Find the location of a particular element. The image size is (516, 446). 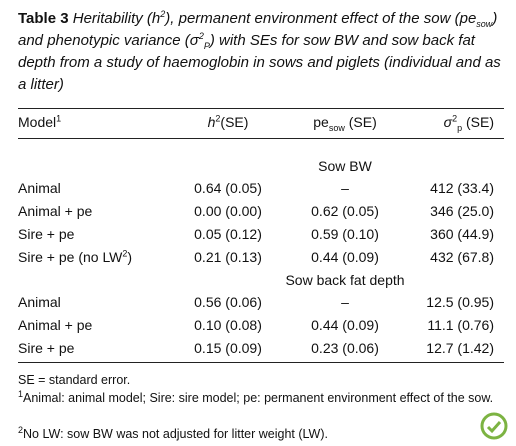

table-cell: 12.7 (1.42) is located at coordinates (460, 348).